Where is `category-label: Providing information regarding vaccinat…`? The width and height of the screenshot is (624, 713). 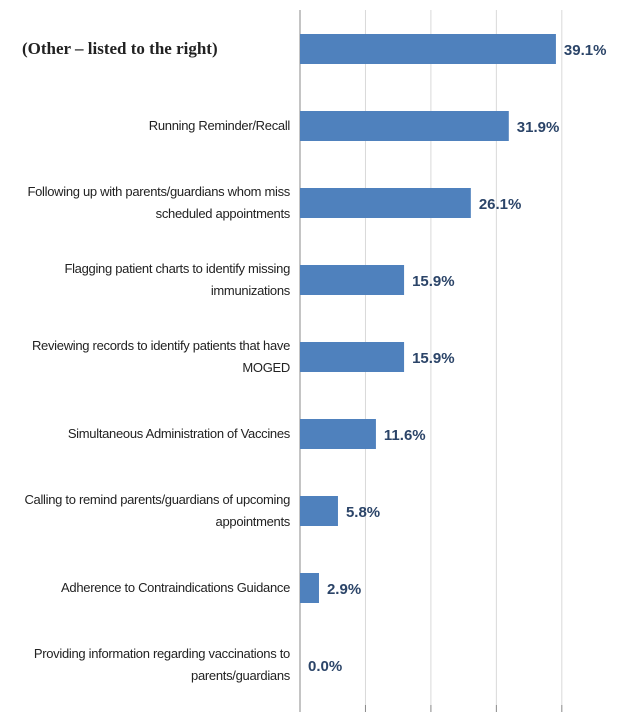 category-label: Providing information regarding vaccinat… is located at coordinates (161, 664).